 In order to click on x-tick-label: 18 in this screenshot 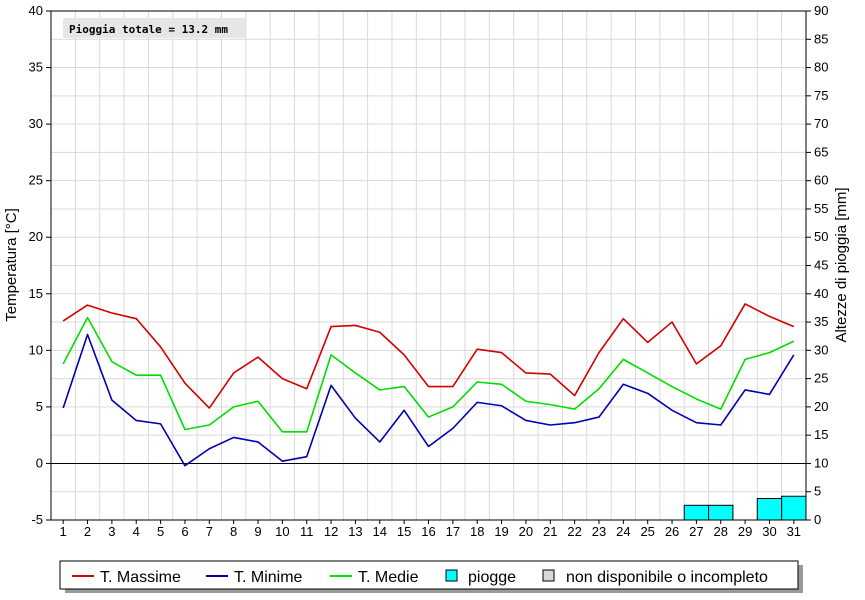, I will do `click(477, 531)`.